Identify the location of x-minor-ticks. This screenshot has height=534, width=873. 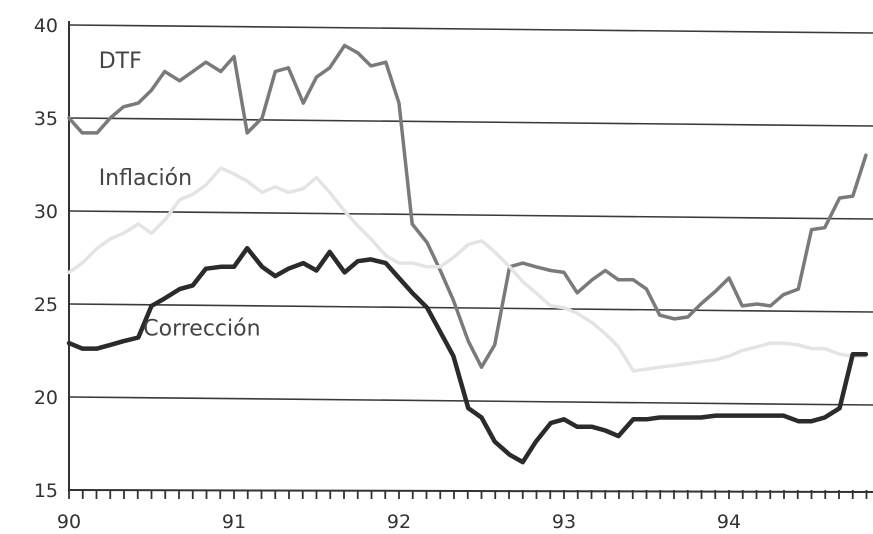
(468, 494).